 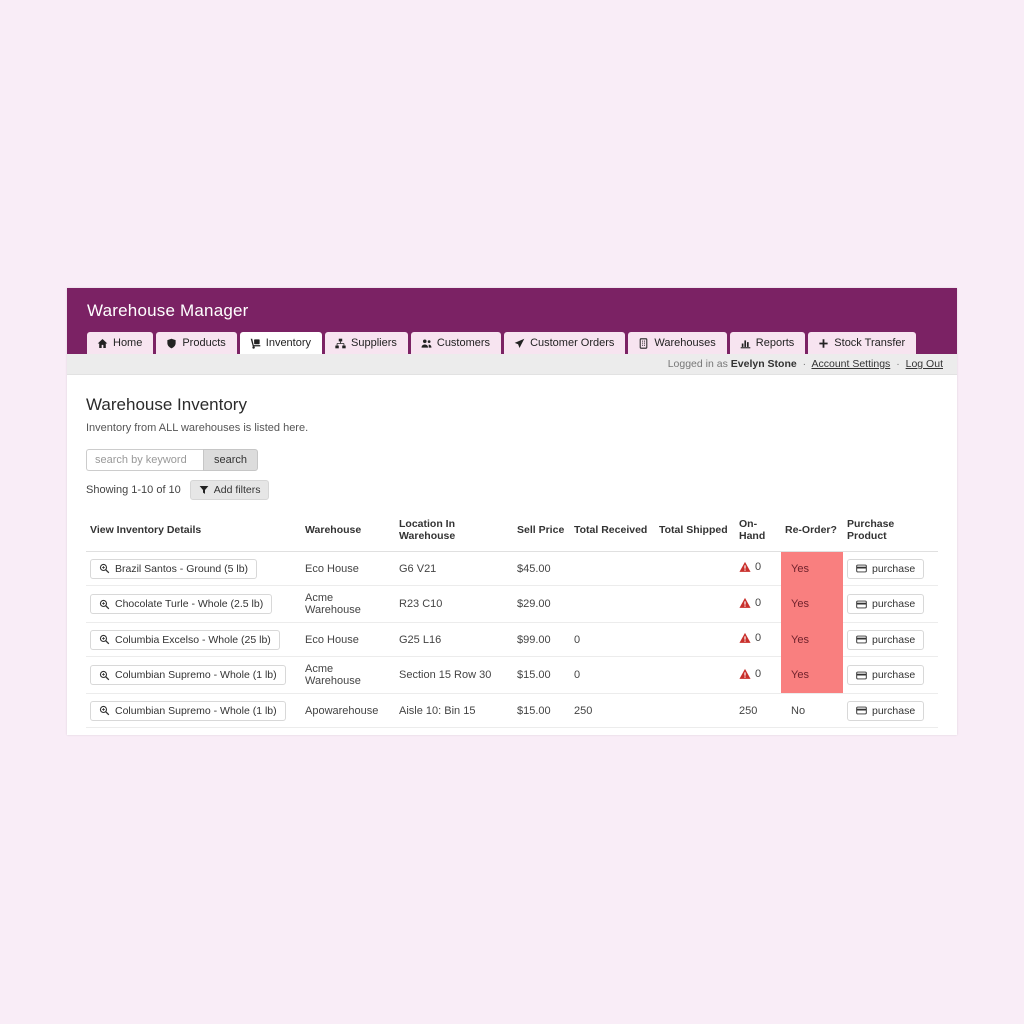 What do you see at coordinates (612, 532) in the screenshot?
I see `col-total-received: Total Received` at bounding box center [612, 532].